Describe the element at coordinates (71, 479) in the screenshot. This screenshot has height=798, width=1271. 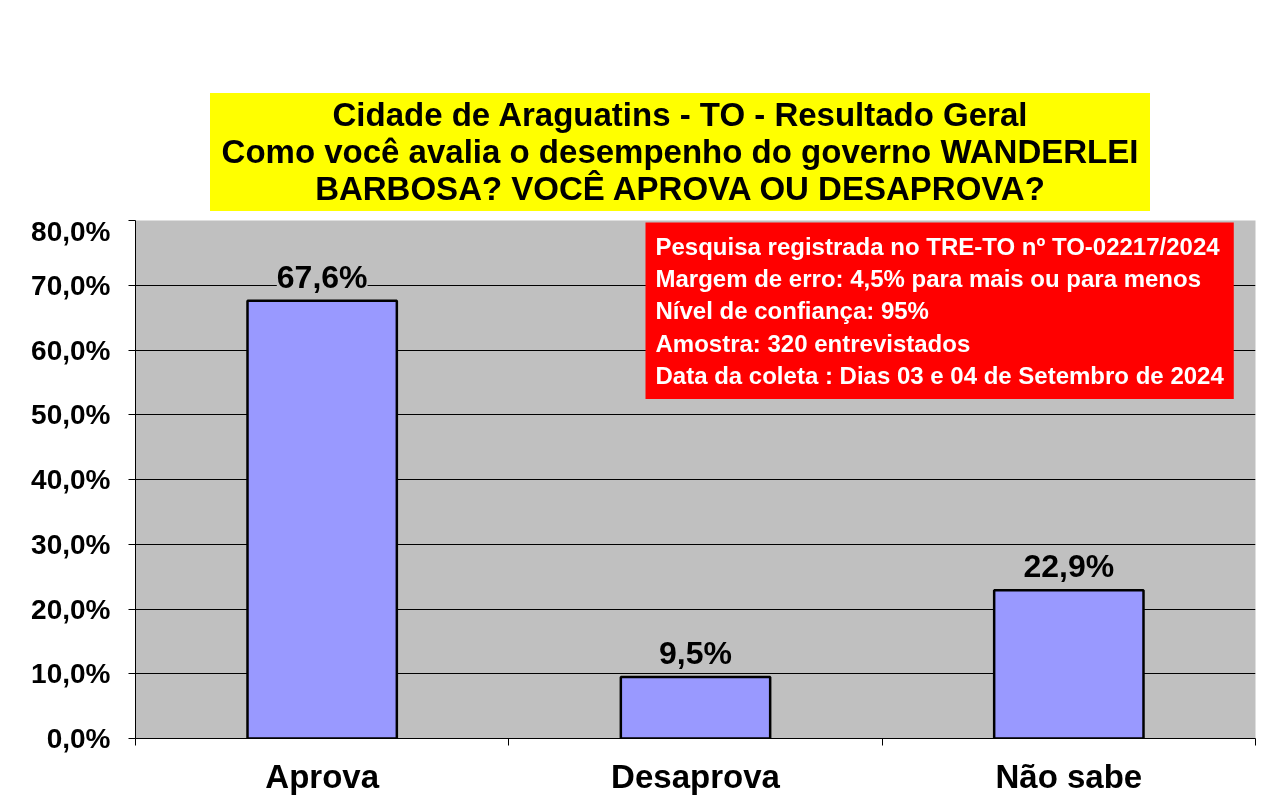
I see `y-tick-label: 40,0%` at that location.